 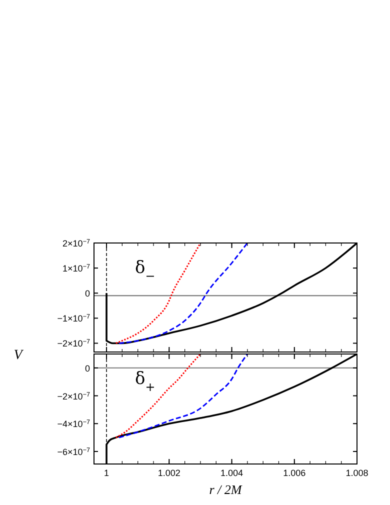 I want to click on x-tick-label: 1.004, so click(x=232, y=473).